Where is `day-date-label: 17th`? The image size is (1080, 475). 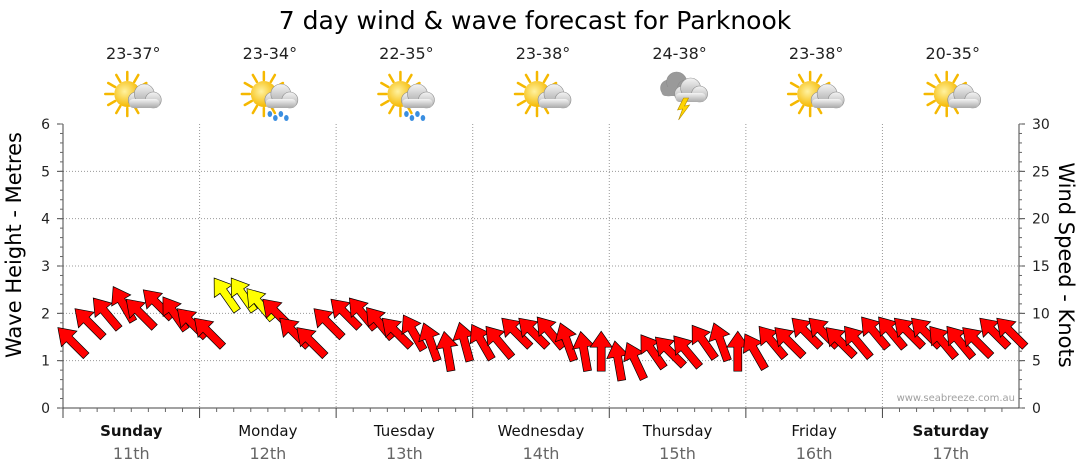 day-date-label: 17th is located at coordinates (950, 453).